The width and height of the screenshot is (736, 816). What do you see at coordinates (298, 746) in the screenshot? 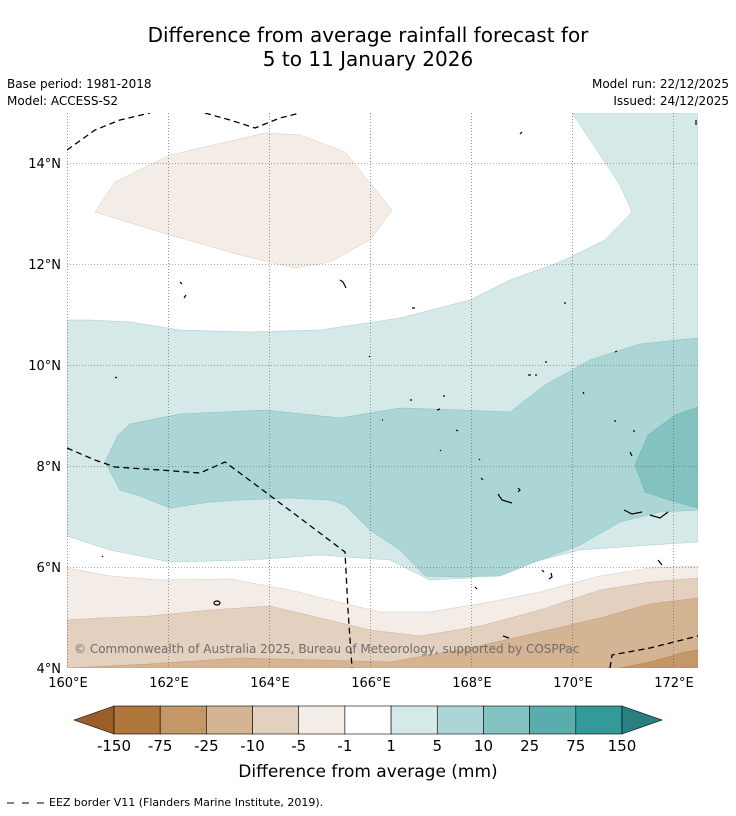
I see `colorbar-tick-label: -5` at bounding box center [298, 746].